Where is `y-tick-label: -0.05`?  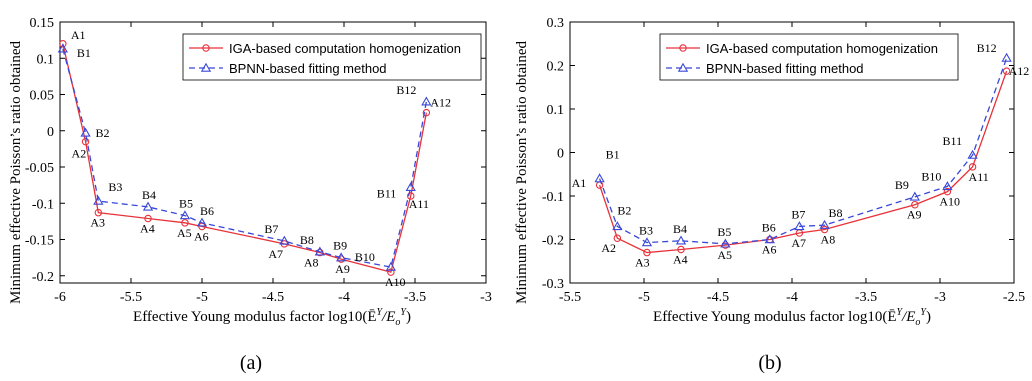
y-tick-label: -0.05 is located at coordinates (39, 168).